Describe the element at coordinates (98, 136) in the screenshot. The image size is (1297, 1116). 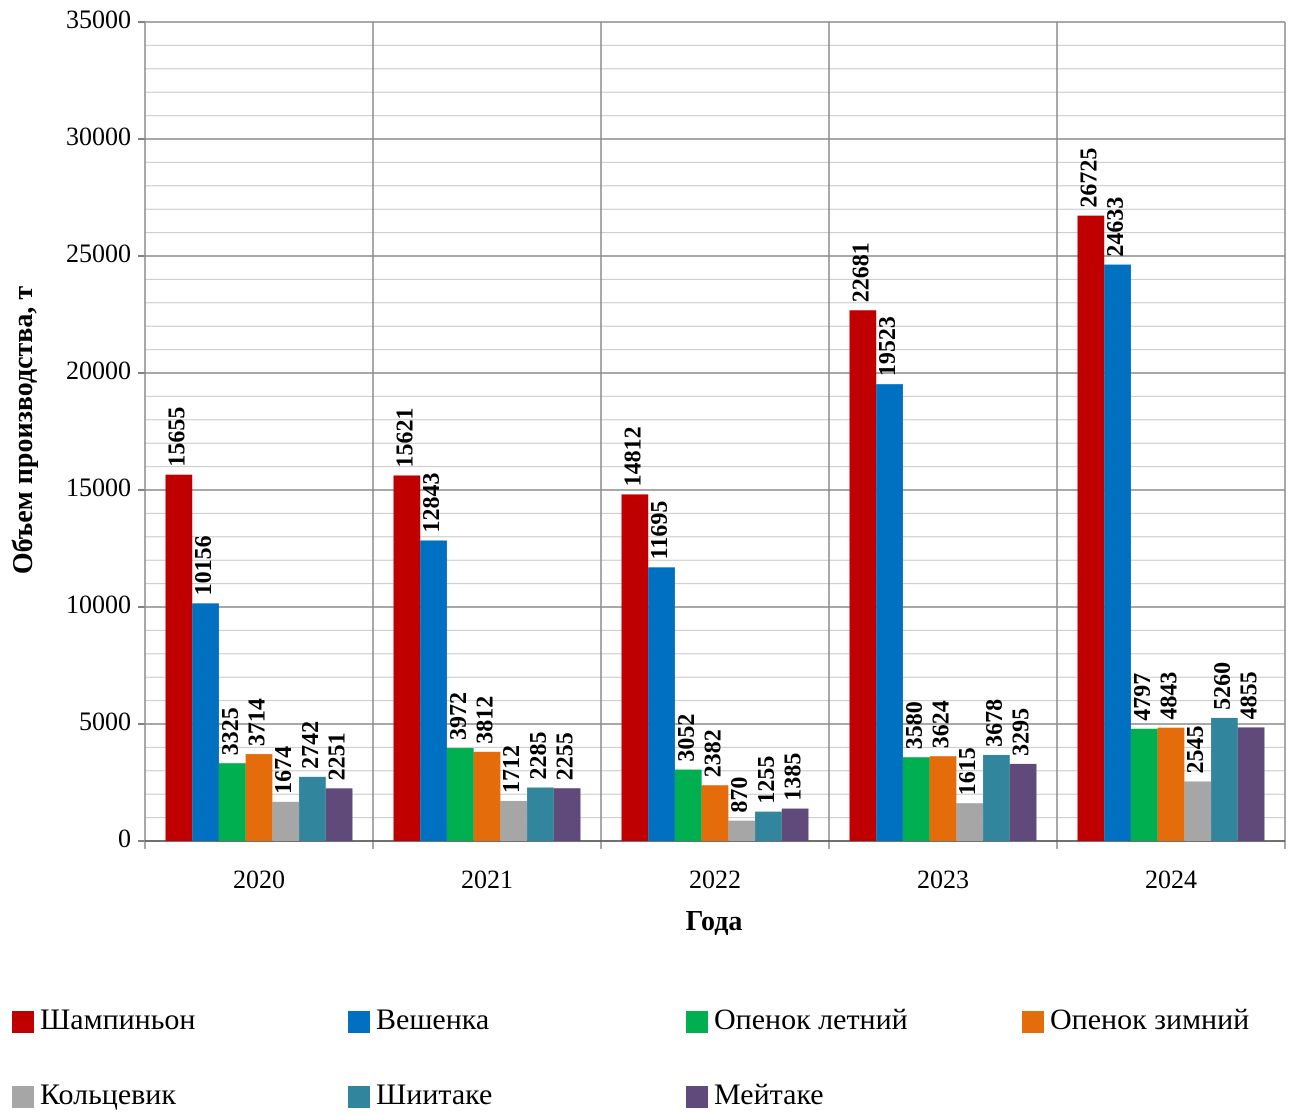
I see `y-tick-label: 30000` at that location.